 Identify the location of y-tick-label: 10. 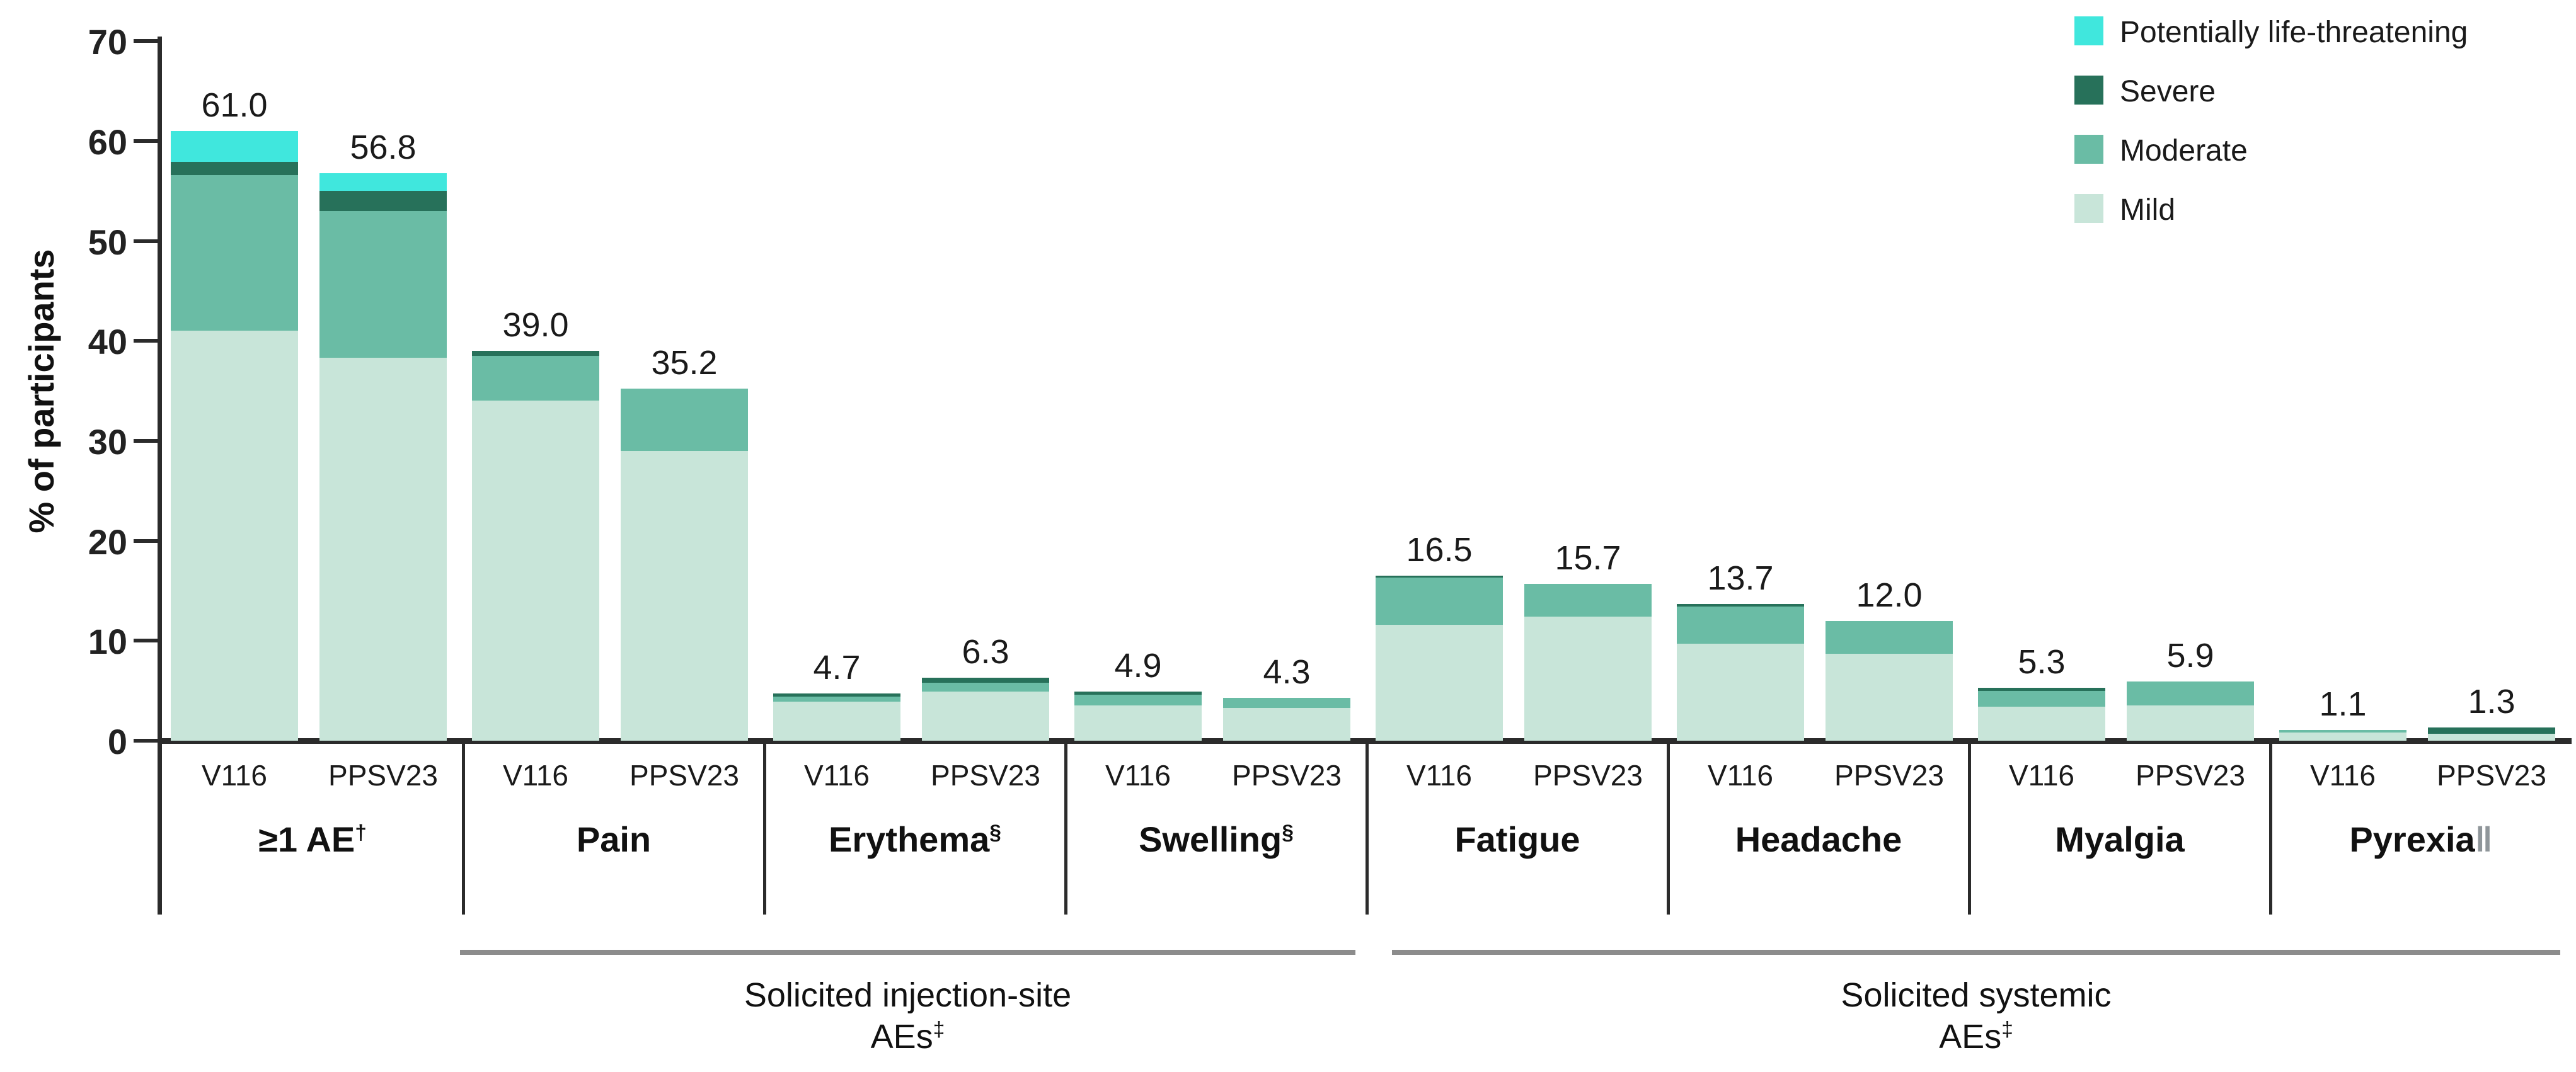
(107, 642).